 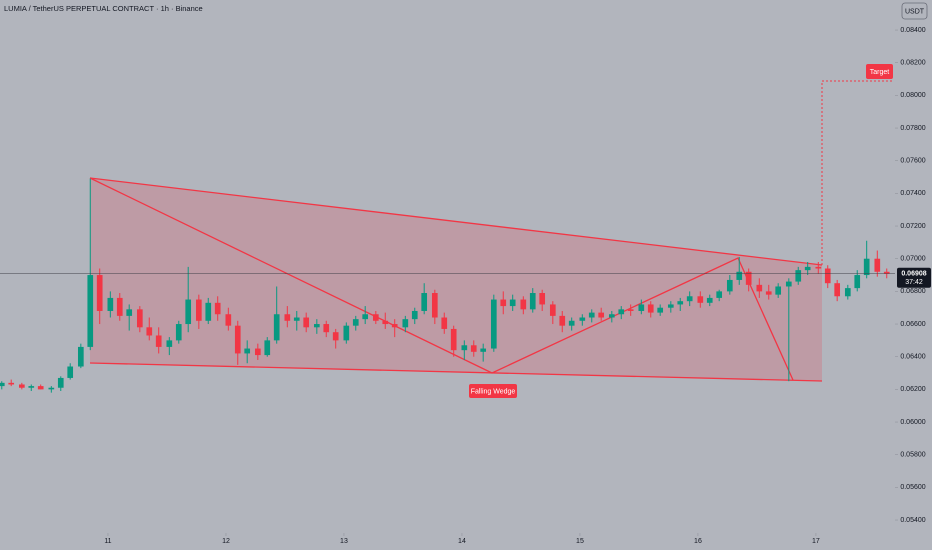 I want to click on y-tick-label: 0.07200, so click(x=912, y=226).